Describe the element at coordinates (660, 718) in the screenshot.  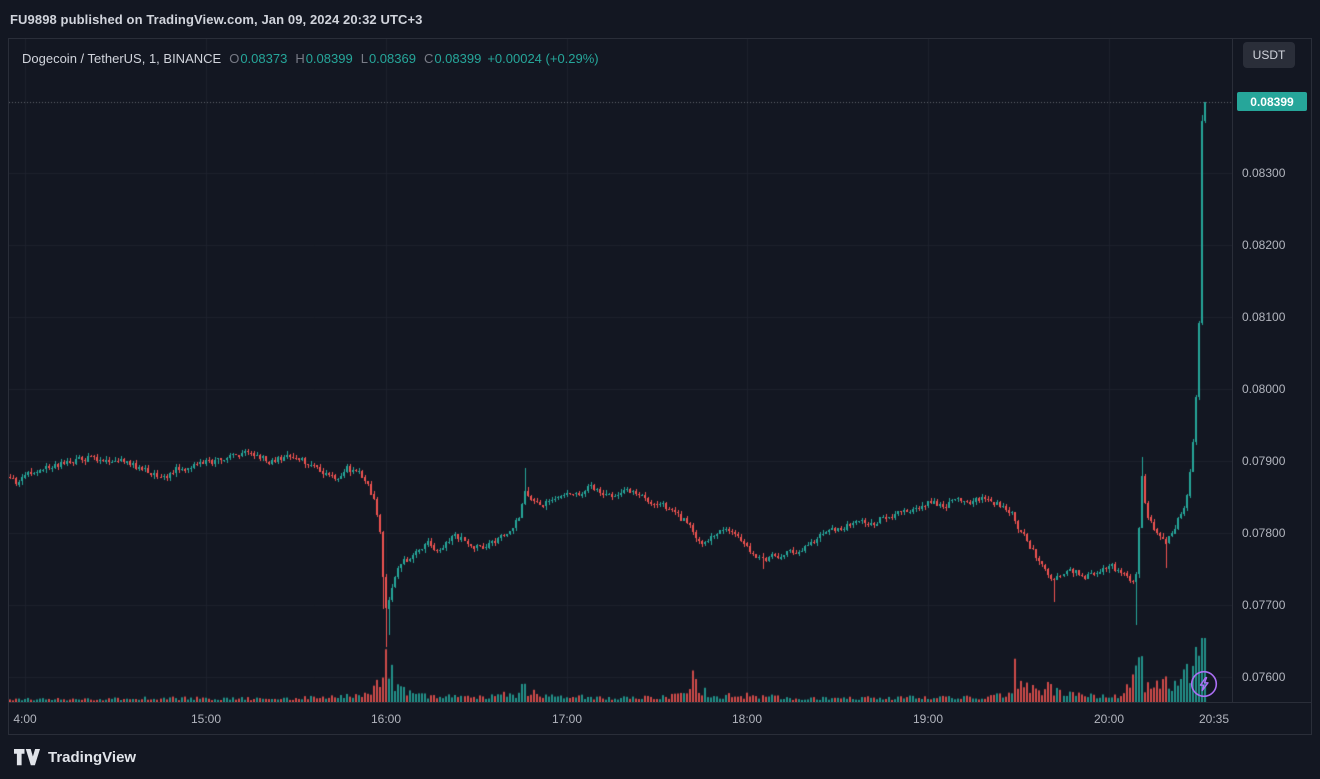
I see `time-axis: 4:00 15:00 16:00 17:00 18:00 19:00 20:00 20:35` at that location.